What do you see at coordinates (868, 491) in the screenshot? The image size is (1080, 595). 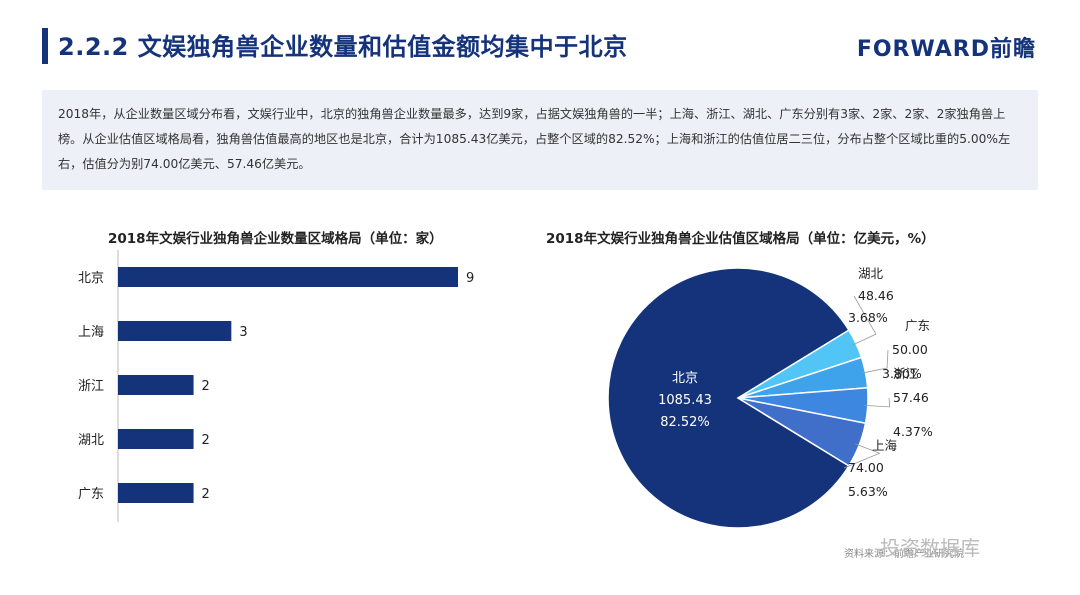 I see `pie-label-percent: 5.63%` at bounding box center [868, 491].